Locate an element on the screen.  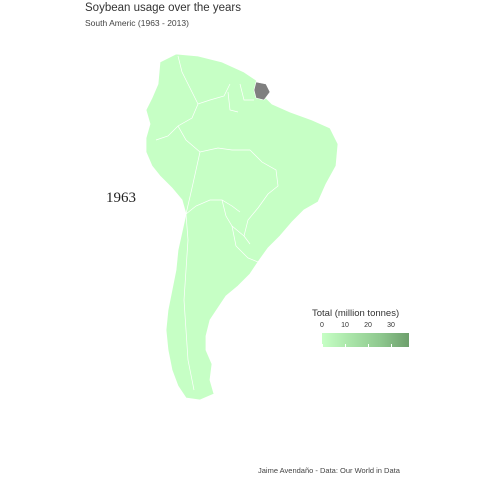
chart-subtitle: South Americ (1963 - 2013) is located at coordinates (137, 23).